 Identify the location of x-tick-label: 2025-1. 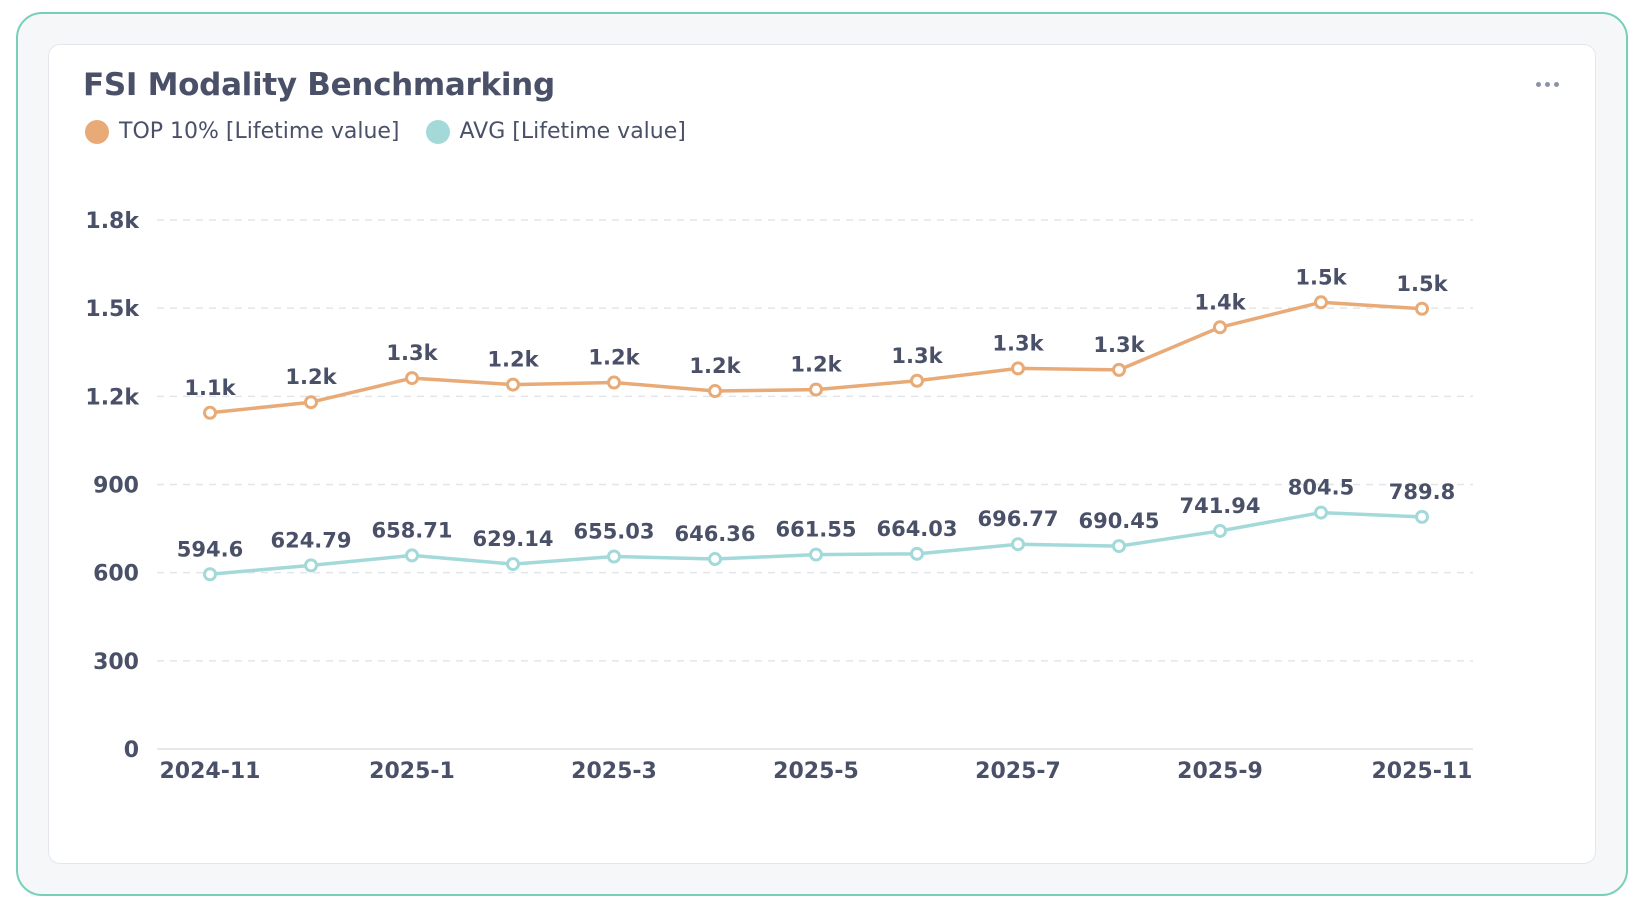
(412, 771).